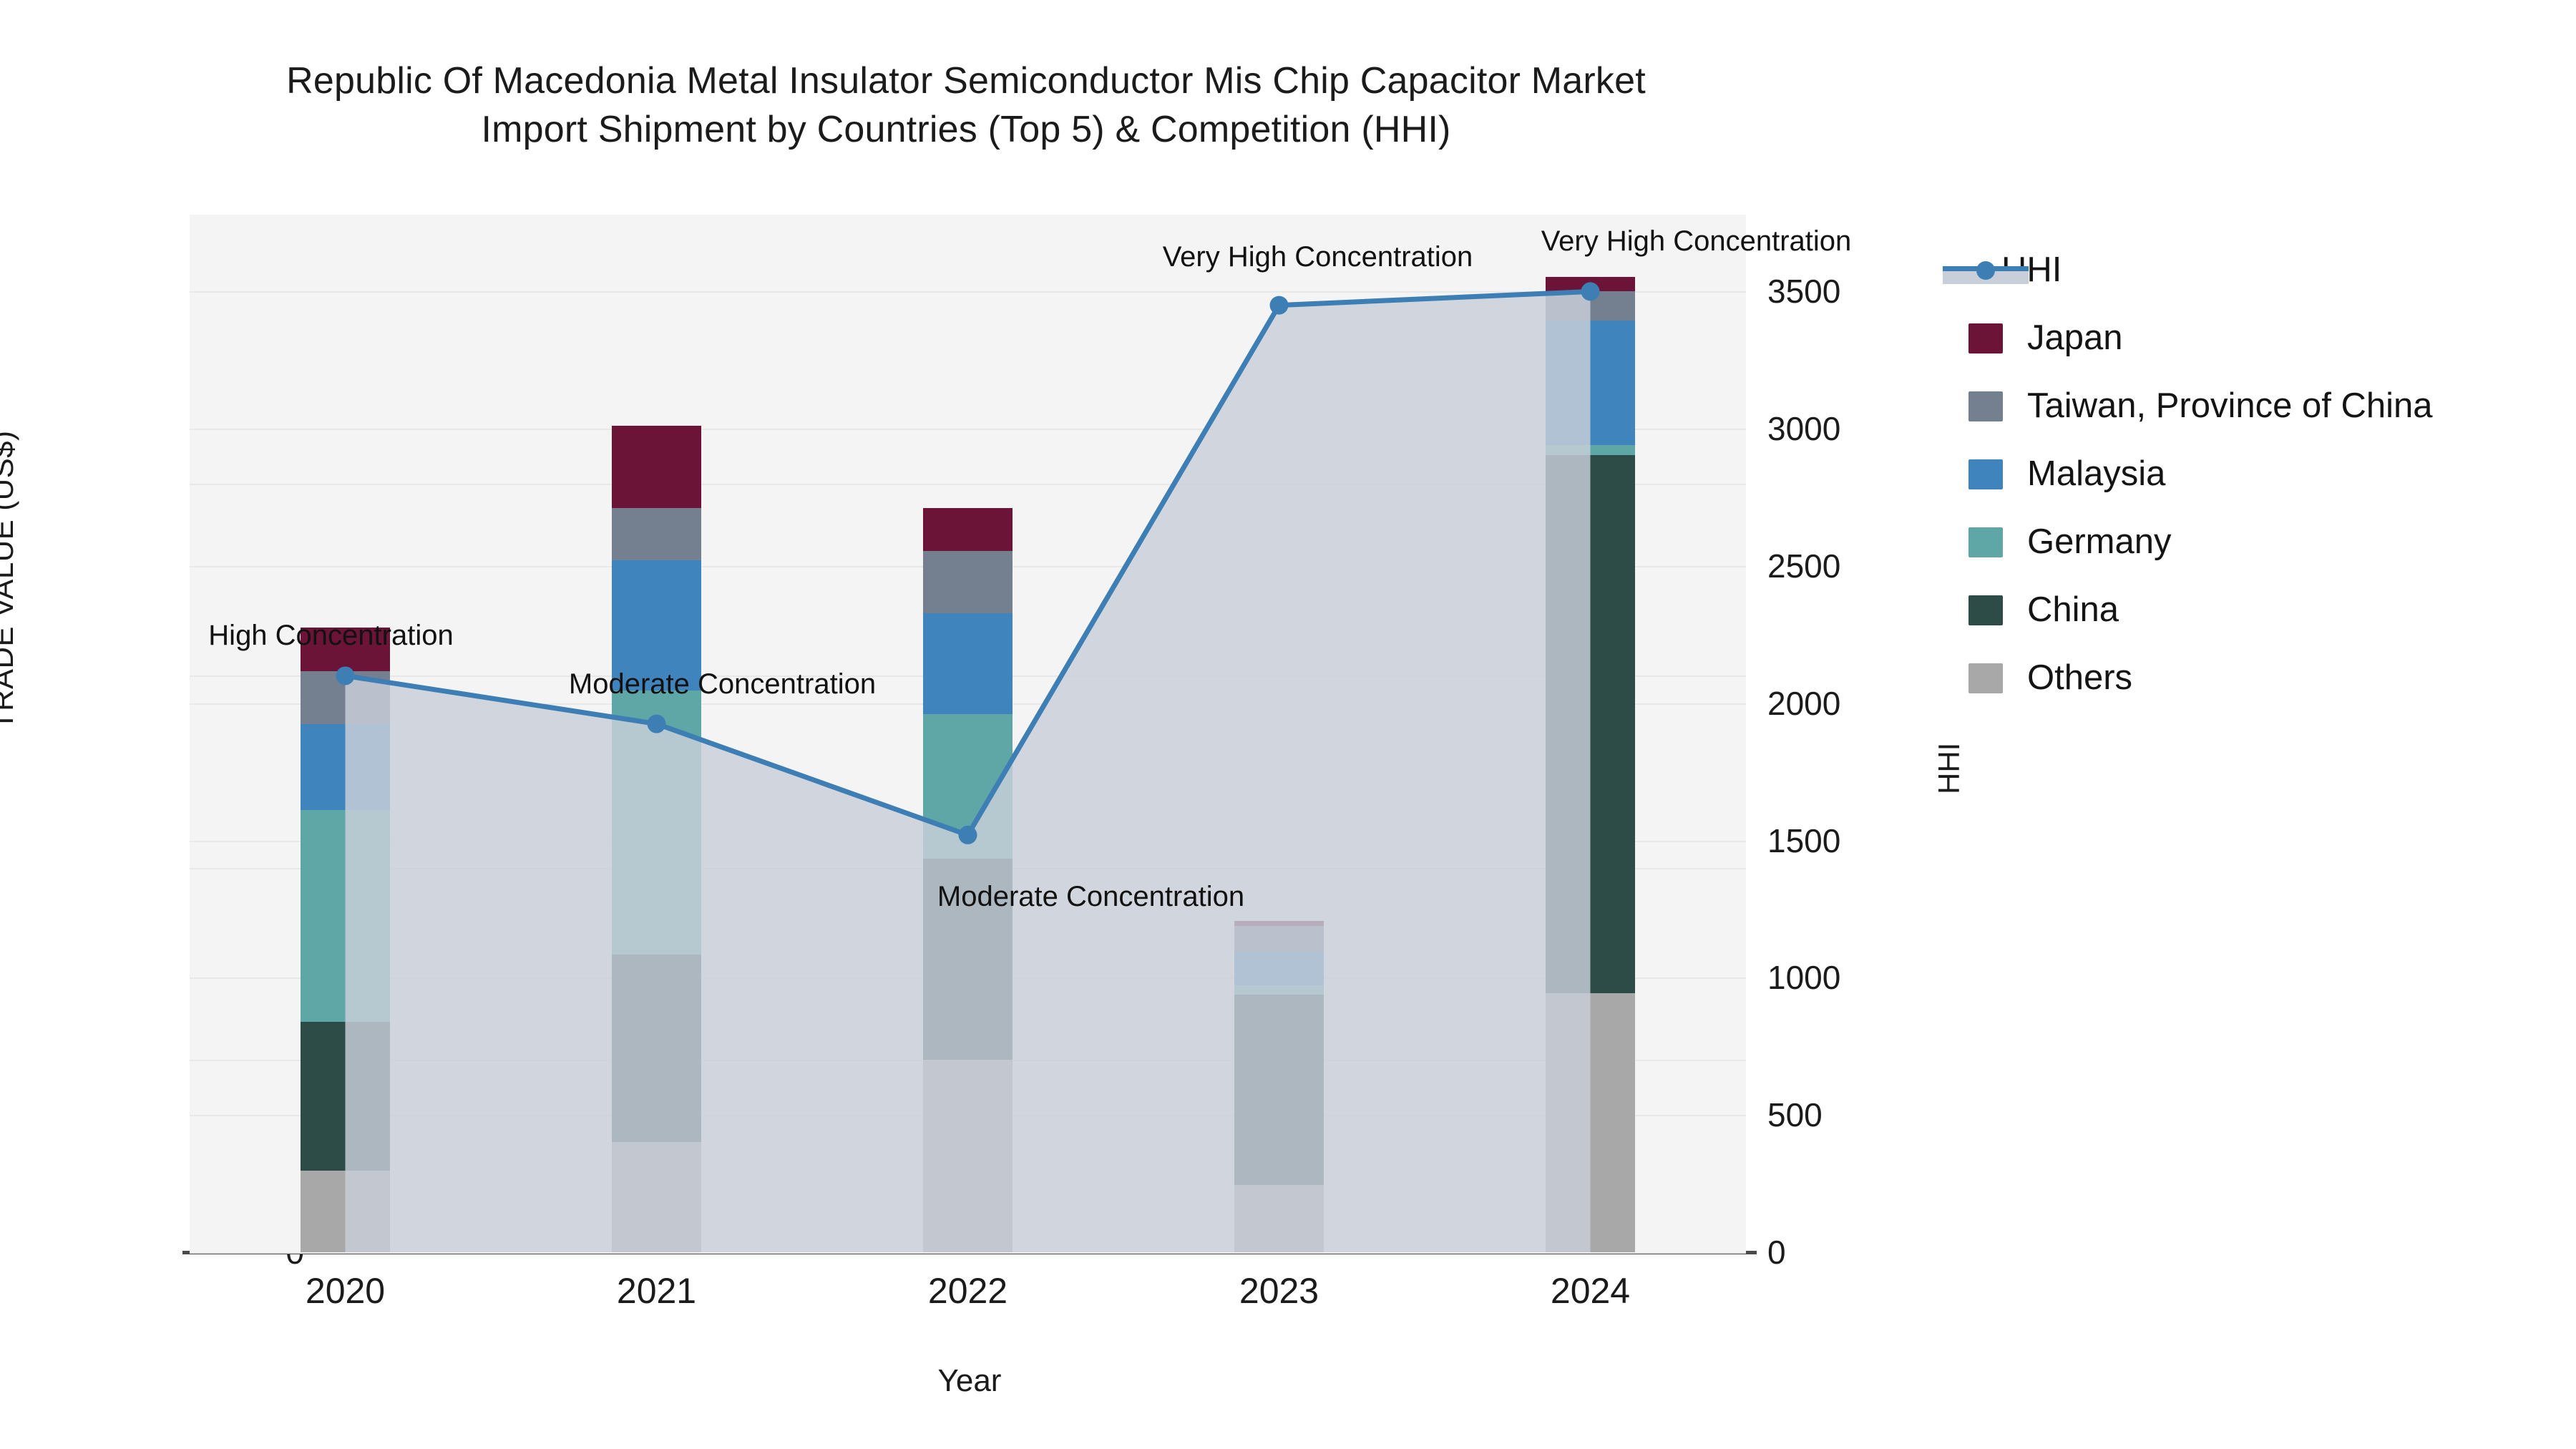 The height and width of the screenshot is (1449, 2576). I want to click on x-axis-tick-label: 2022, so click(967, 1291).